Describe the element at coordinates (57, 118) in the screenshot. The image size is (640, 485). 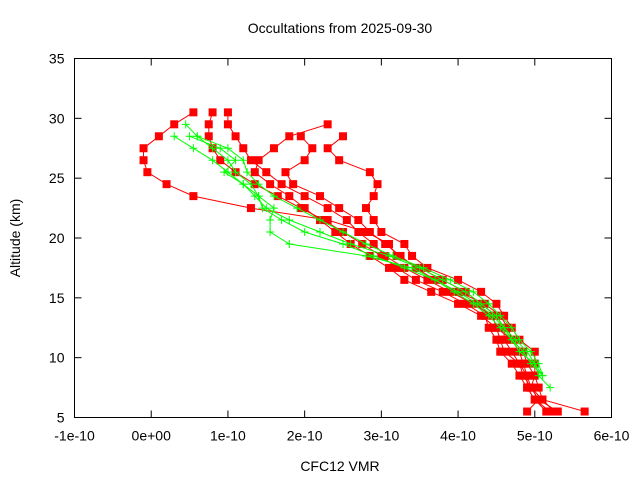
I see `y-tick-label: 30` at that location.